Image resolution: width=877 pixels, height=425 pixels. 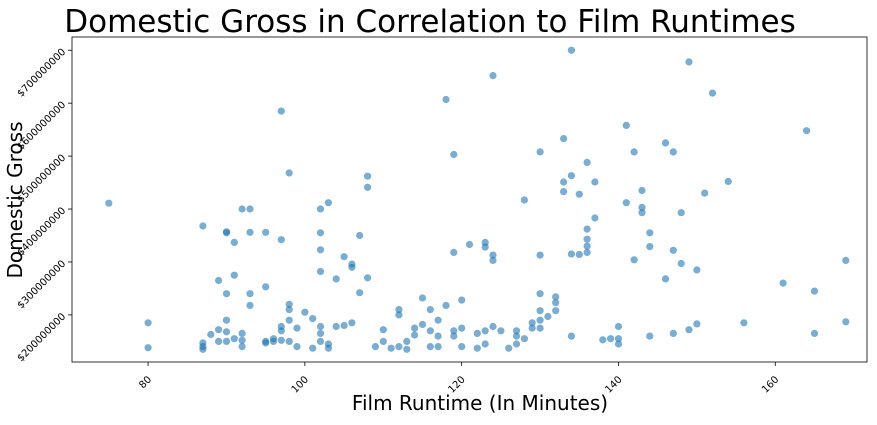 I want to click on x-tick-label: 160, so click(x=770, y=384).